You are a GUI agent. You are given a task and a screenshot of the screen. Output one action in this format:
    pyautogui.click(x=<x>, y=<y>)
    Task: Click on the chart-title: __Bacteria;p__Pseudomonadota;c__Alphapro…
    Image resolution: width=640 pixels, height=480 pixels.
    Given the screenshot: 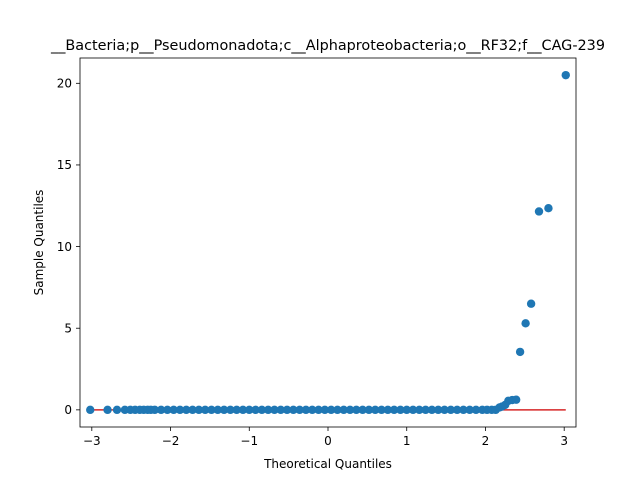 What is the action you would take?
    pyautogui.click(x=327, y=46)
    